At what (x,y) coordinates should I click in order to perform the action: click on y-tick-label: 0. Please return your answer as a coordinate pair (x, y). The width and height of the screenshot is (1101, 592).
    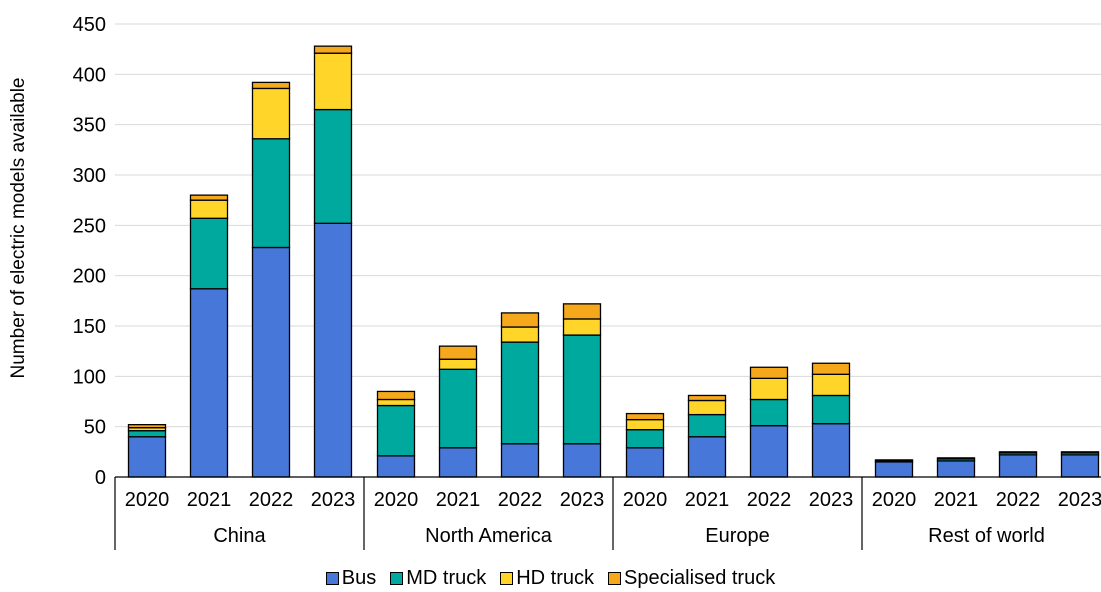
    Looking at the image, I should click on (100, 478).